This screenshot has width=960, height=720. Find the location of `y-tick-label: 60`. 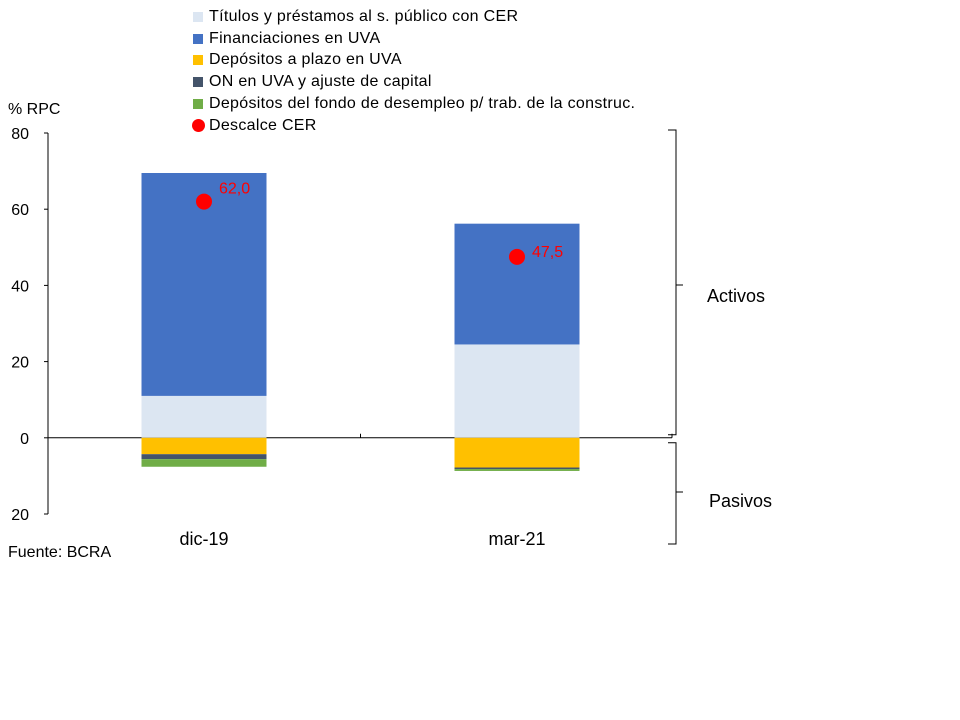

y-tick-label: 60 is located at coordinates (20, 210).